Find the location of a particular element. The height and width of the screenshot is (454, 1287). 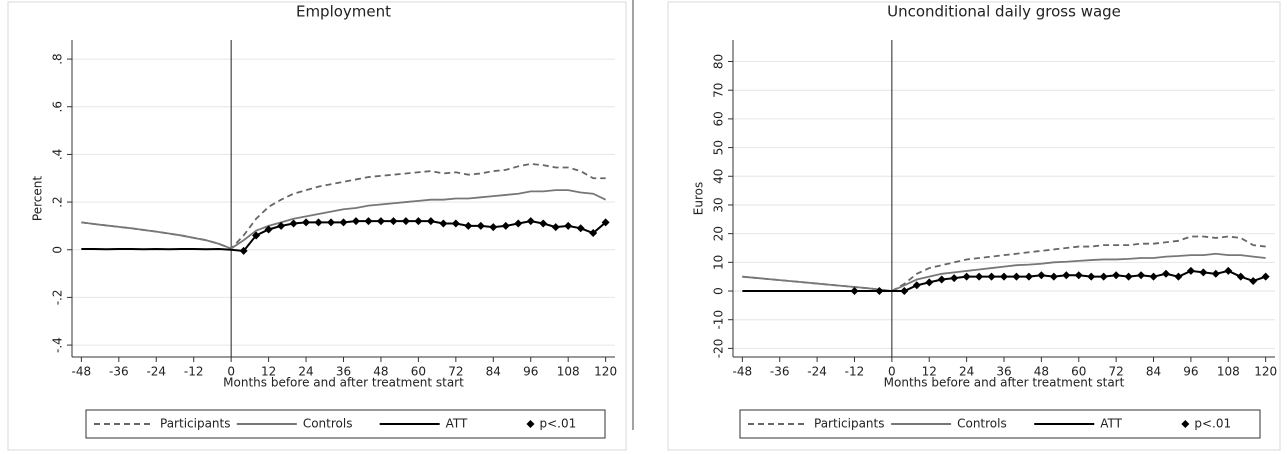

legend-marker is located at coordinates (1185, 424).